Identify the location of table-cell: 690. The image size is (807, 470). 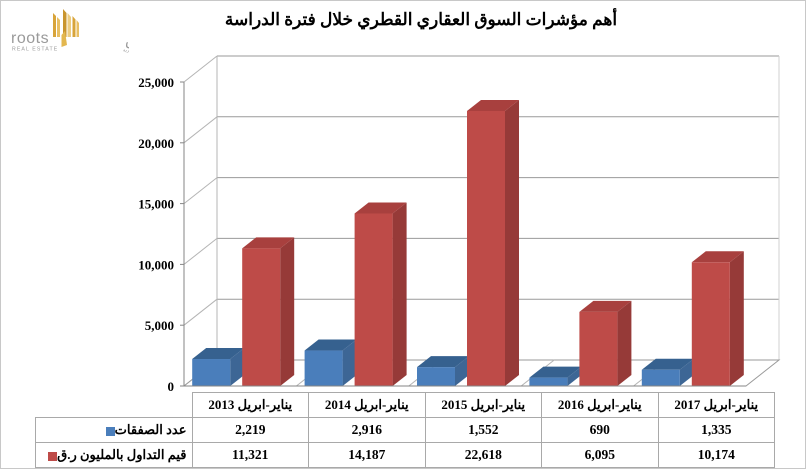
(600, 430).